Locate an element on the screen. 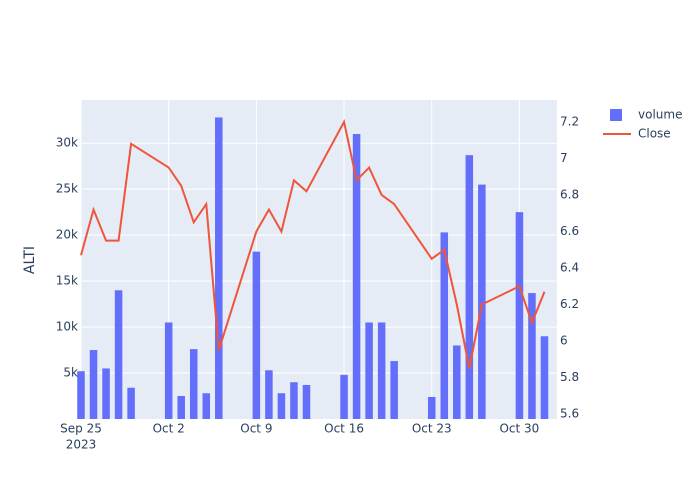 The width and height of the screenshot is (700, 504). y-axis-title: ALTI is located at coordinates (30, 260).